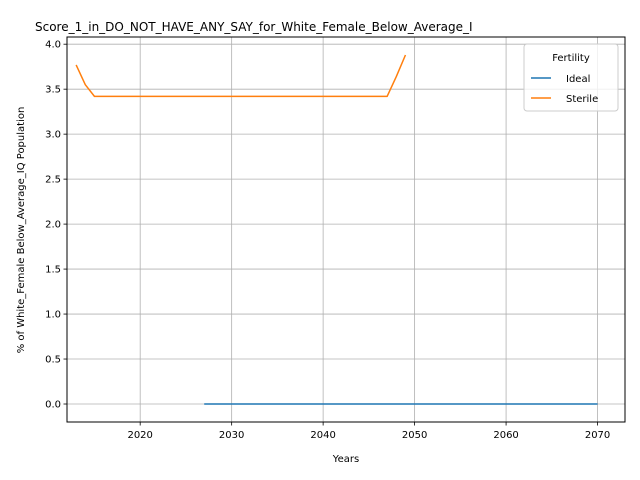 This screenshot has width=640, height=480. Describe the element at coordinates (53, 135) in the screenshot. I see `y-tick-label: 3.0` at that location.